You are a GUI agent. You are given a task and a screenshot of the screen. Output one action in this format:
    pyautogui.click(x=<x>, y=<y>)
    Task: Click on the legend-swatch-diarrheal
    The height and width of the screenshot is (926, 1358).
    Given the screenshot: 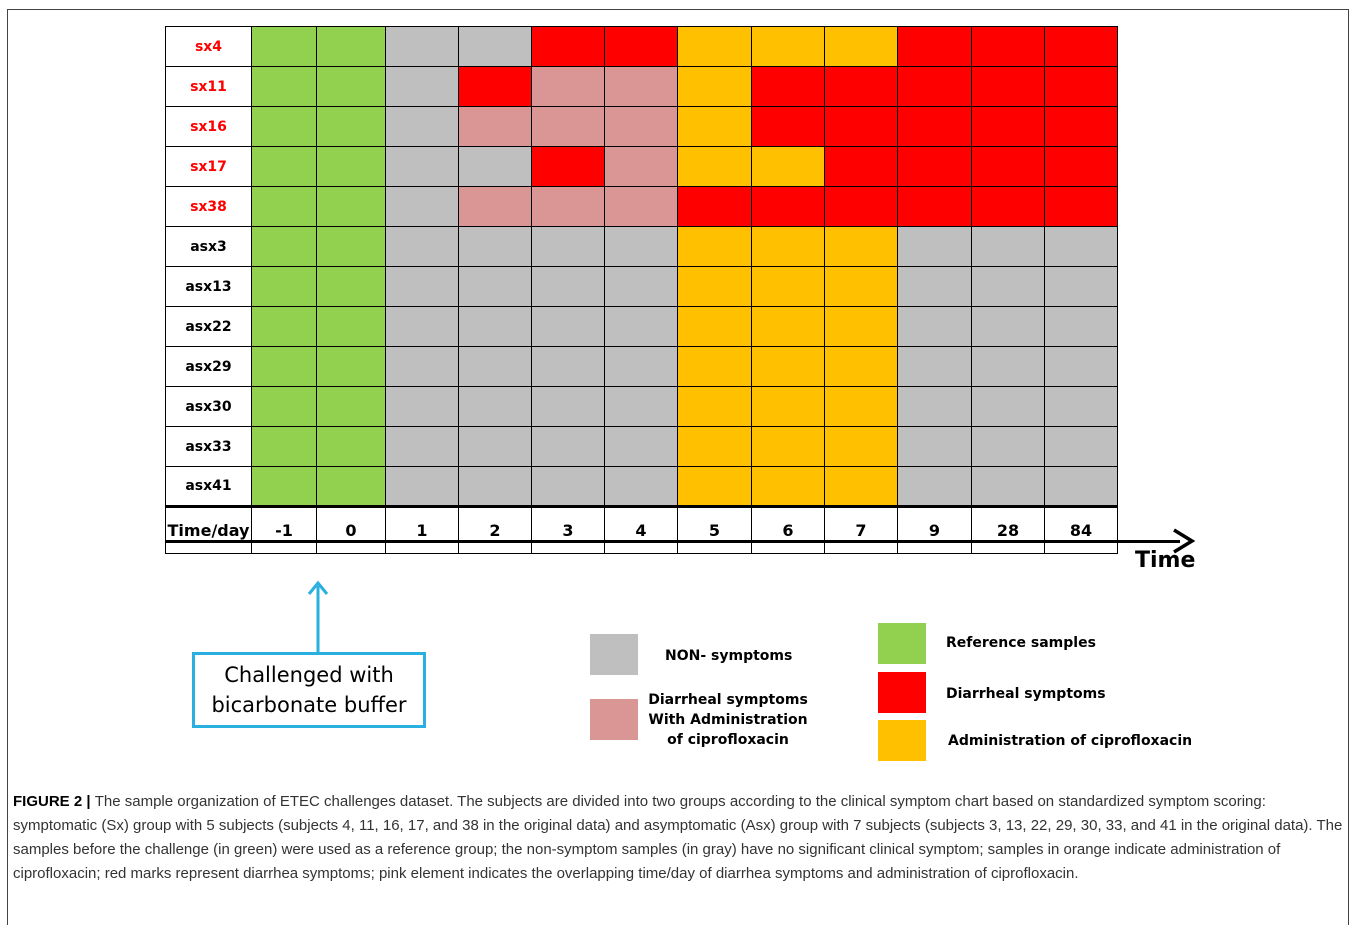 What is the action you would take?
    pyautogui.click(x=902, y=692)
    